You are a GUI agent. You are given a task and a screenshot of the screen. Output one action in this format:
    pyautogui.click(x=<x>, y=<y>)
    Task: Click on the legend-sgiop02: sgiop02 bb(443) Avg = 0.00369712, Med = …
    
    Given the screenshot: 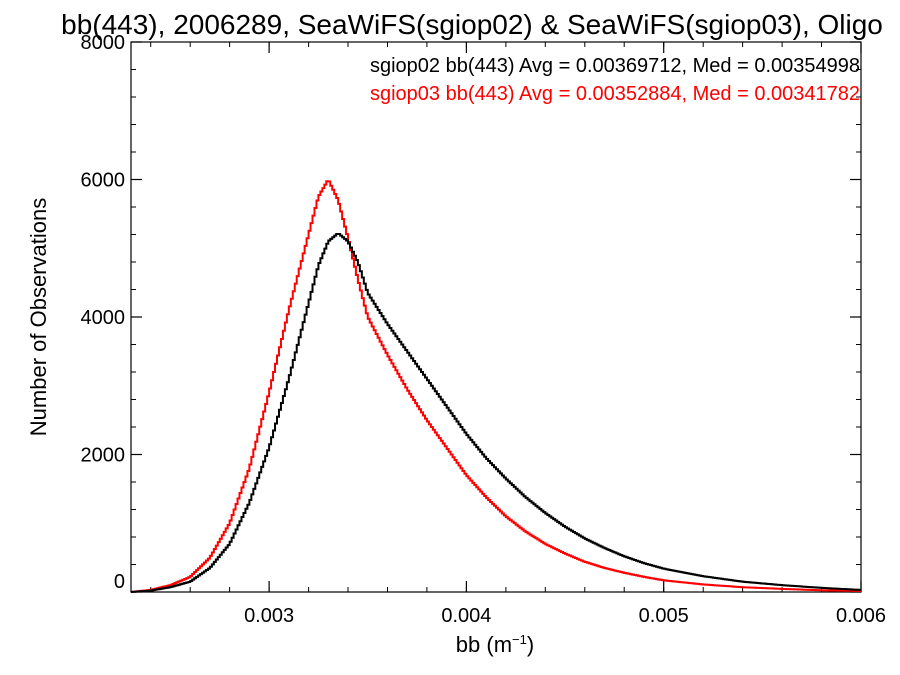 What is the action you would take?
    pyautogui.click(x=615, y=66)
    